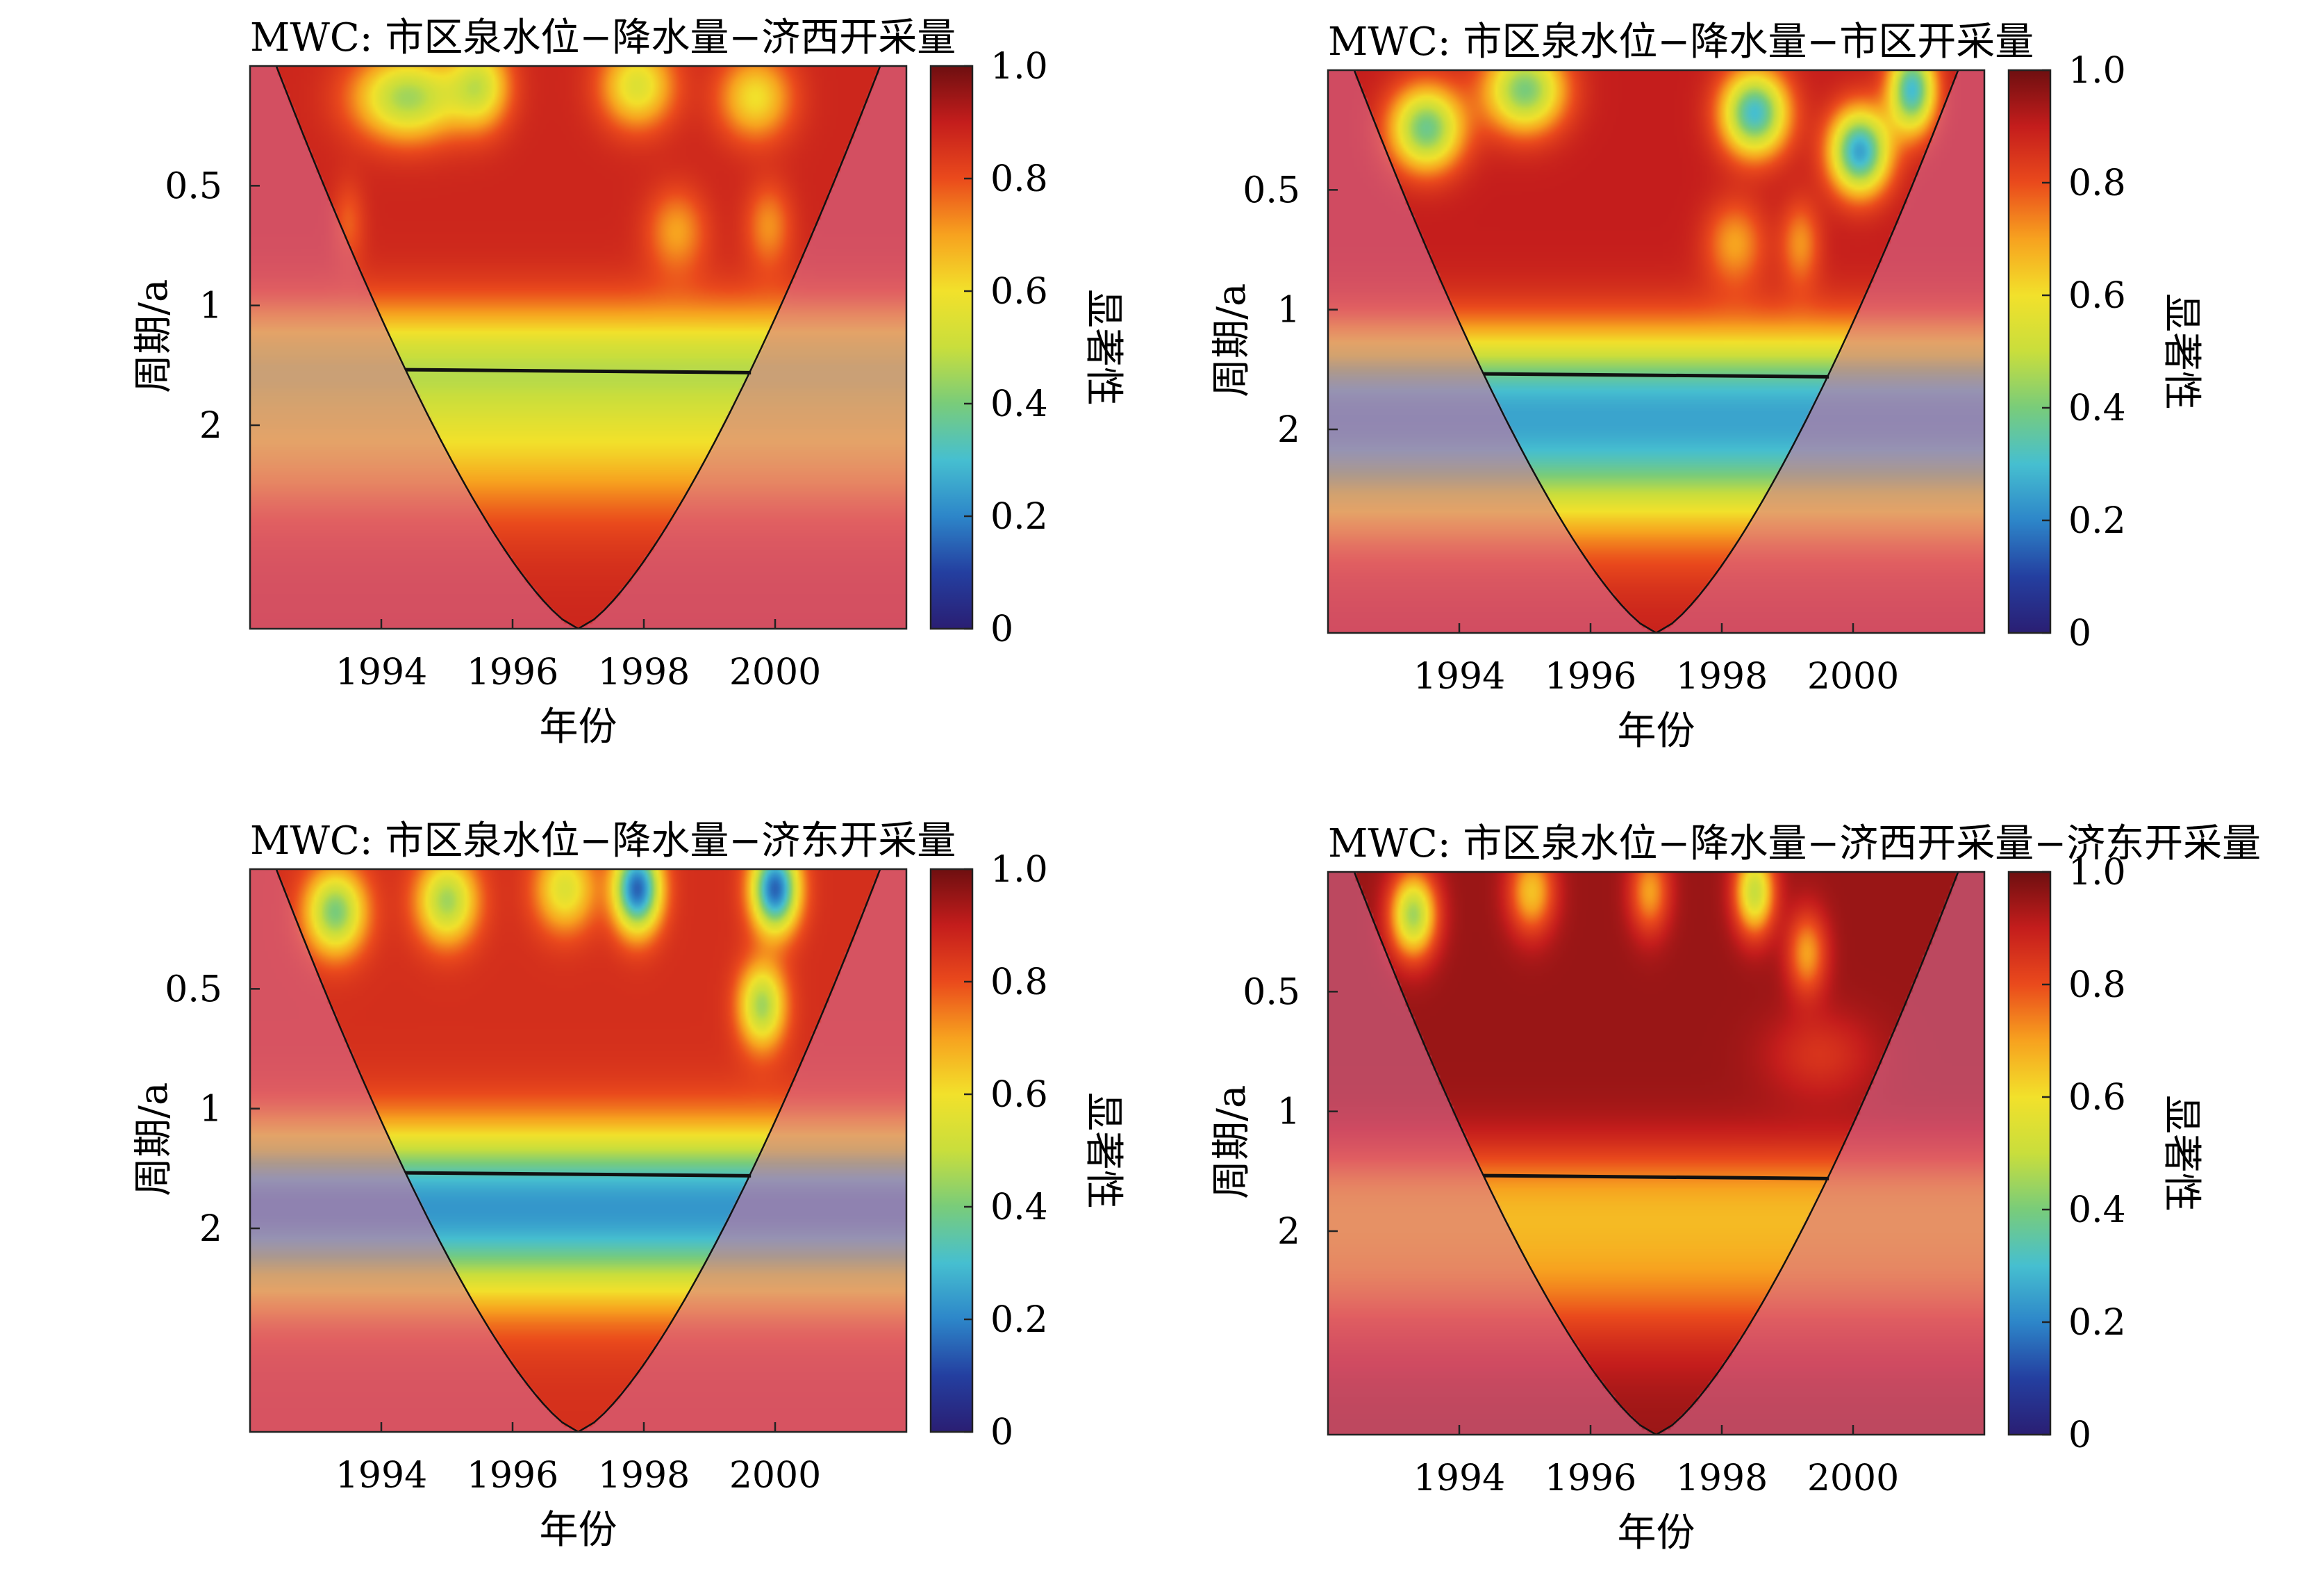 The height and width of the screenshot is (1591, 2324). Describe the element at coordinates (603, 38) in the screenshot. I see `panel-title: MWC: 市区泉水位−降水量−济西开采量` at that location.